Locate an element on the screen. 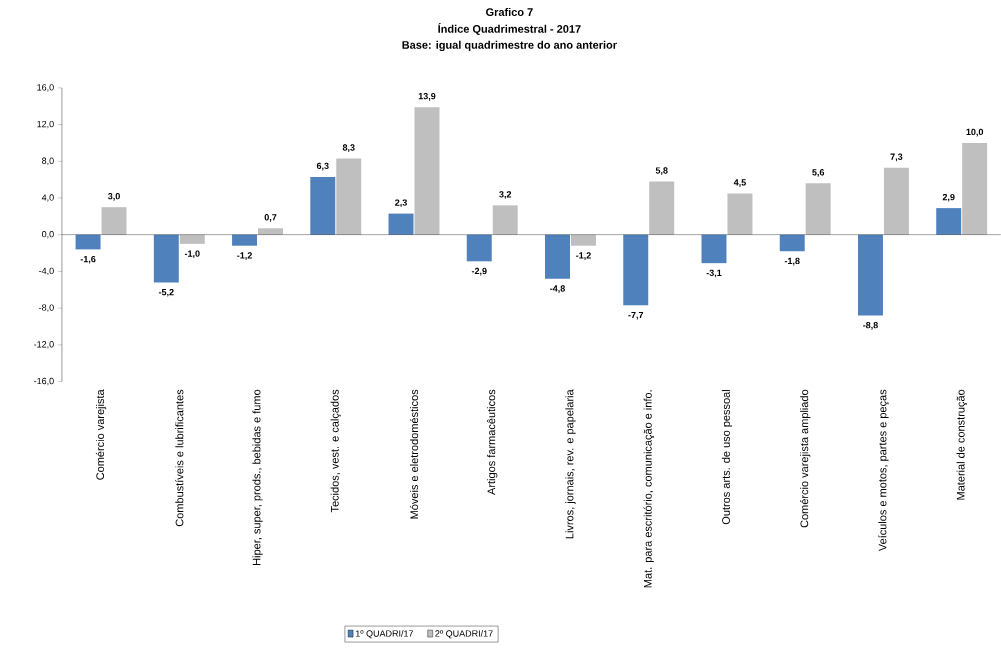 The image size is (1001, 654). data-label: 5,8 is located at coordinates (661, 171).